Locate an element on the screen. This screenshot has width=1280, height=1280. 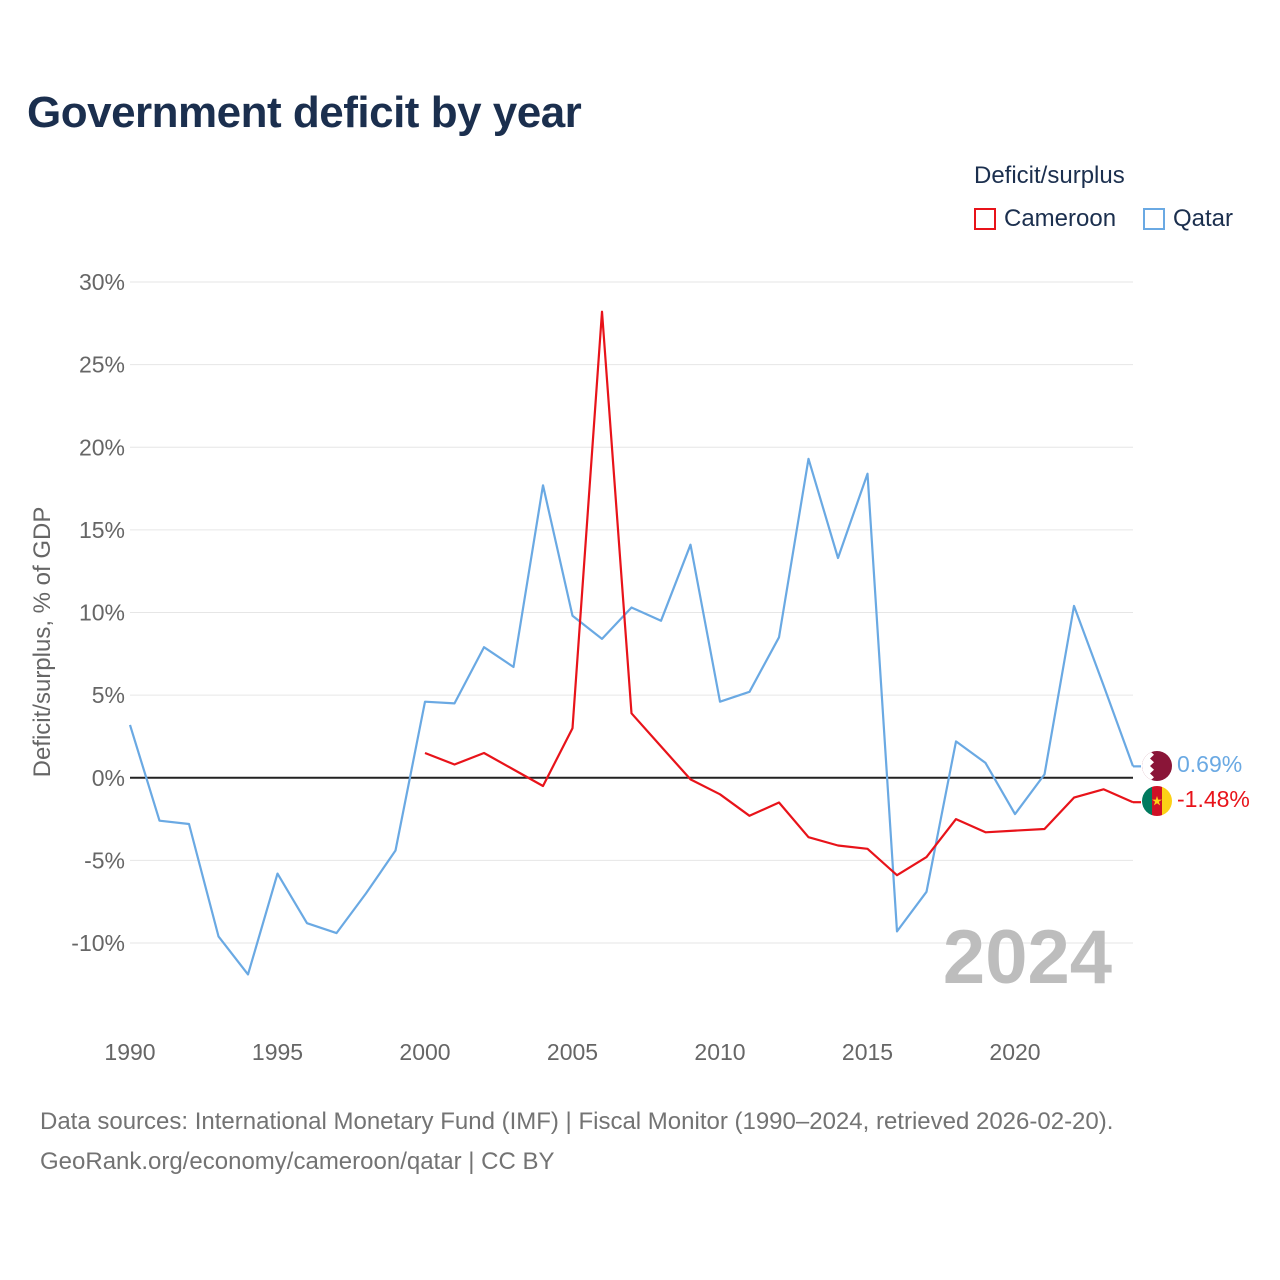
legend-item-cameroon: Cameroon is located at coordinates (1045, 219).